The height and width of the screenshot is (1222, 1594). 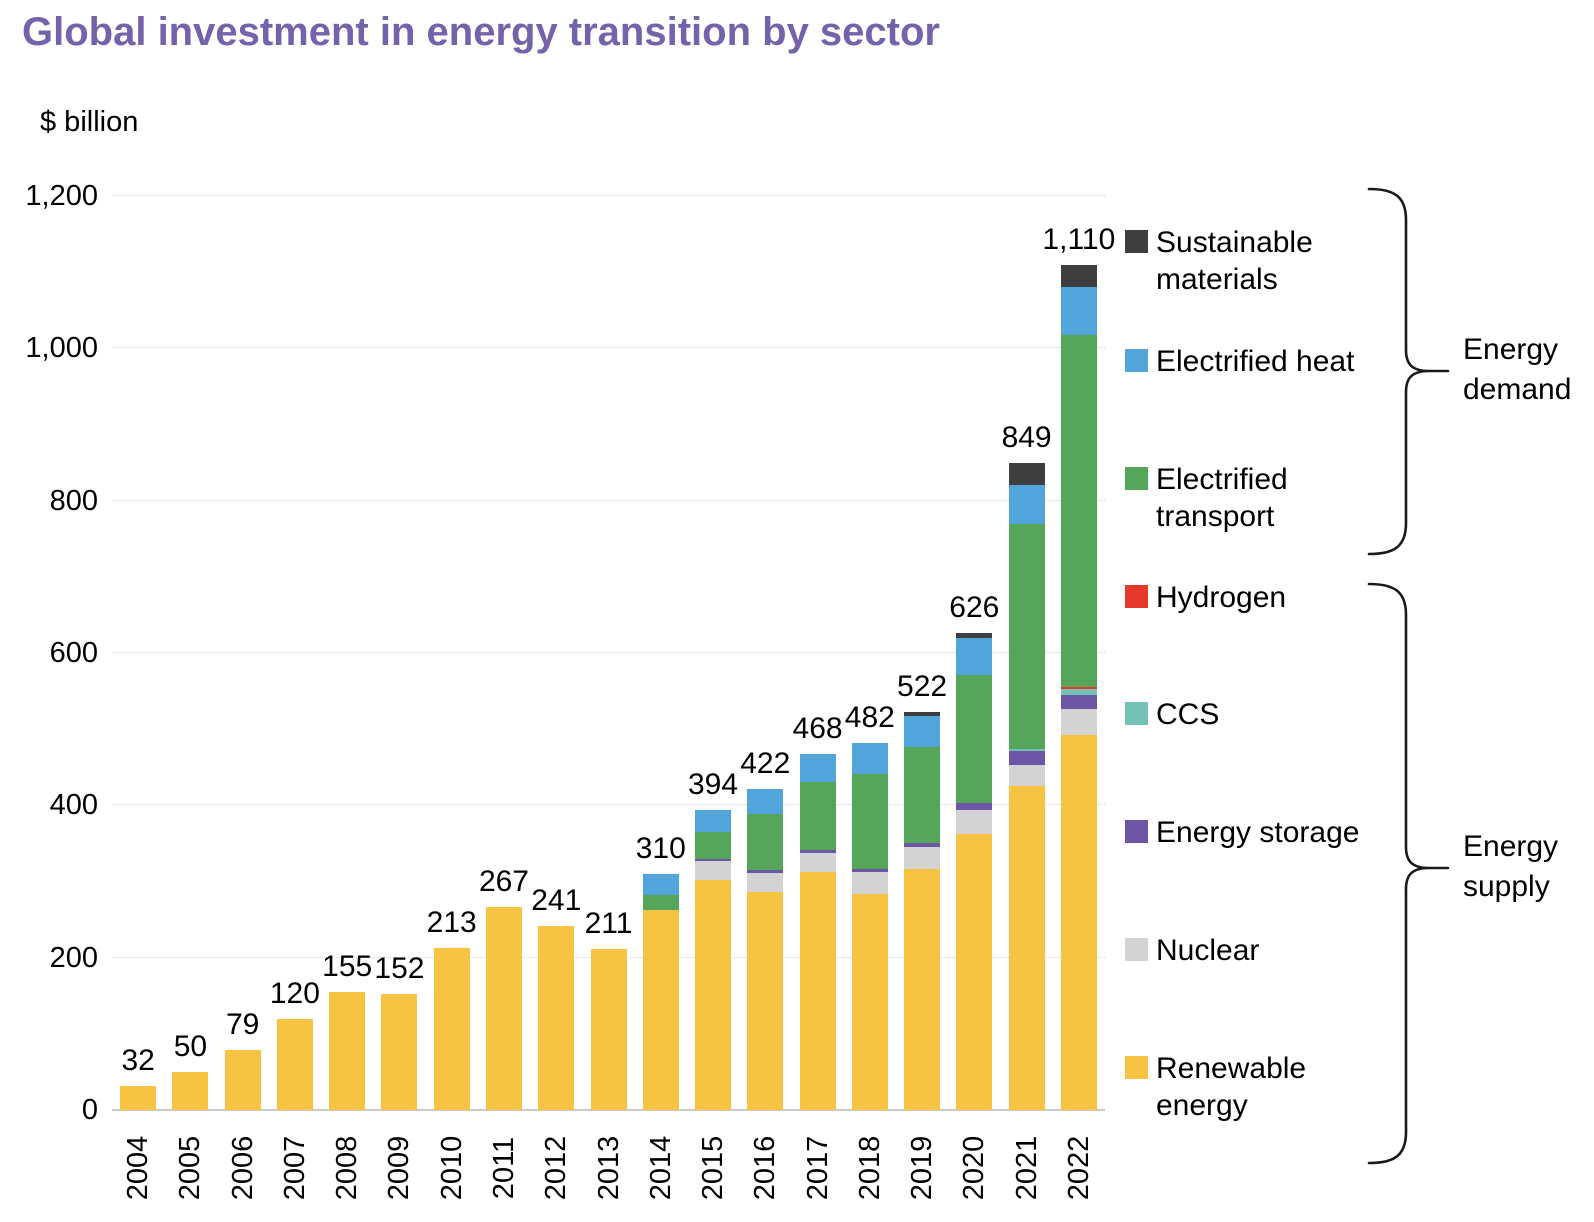 I want to click on bar-segment-electrified-transport-2017, so click(x=817, y=816).